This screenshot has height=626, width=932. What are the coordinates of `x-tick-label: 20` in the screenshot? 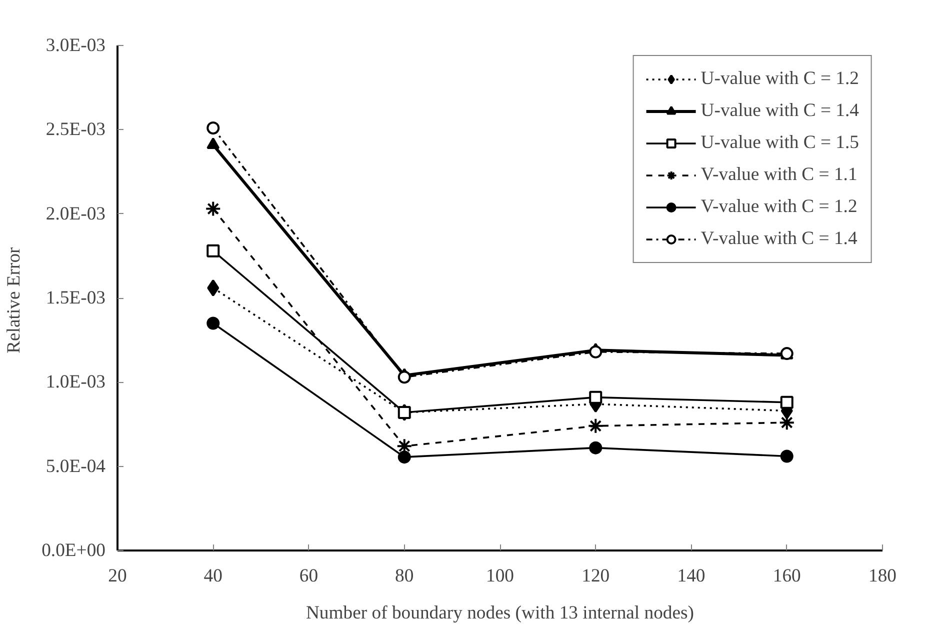 It's located at (117, 576).